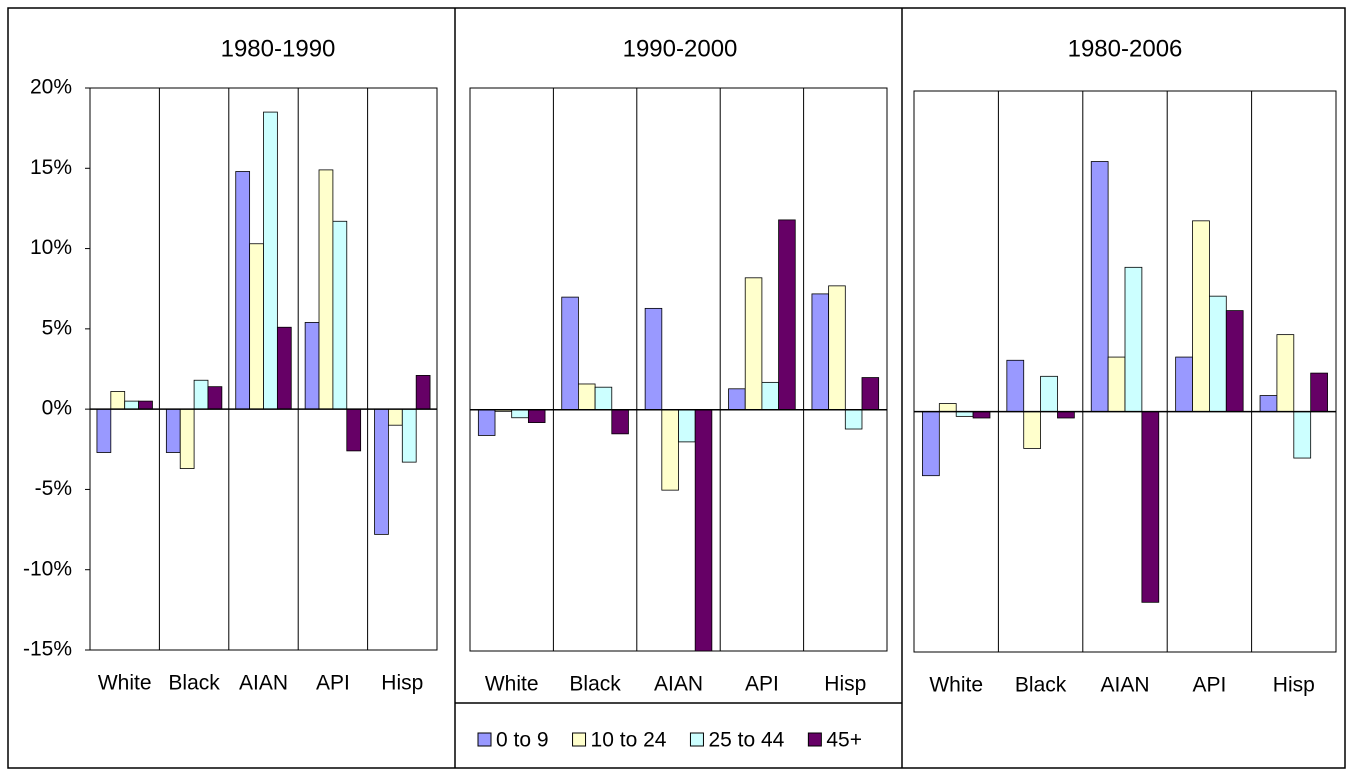 The height and width of the screenshot is (775, 1353). Describe the element at coordinates (51, 247) in the screenshot. I see `y-tick-label: 10%` at that location.